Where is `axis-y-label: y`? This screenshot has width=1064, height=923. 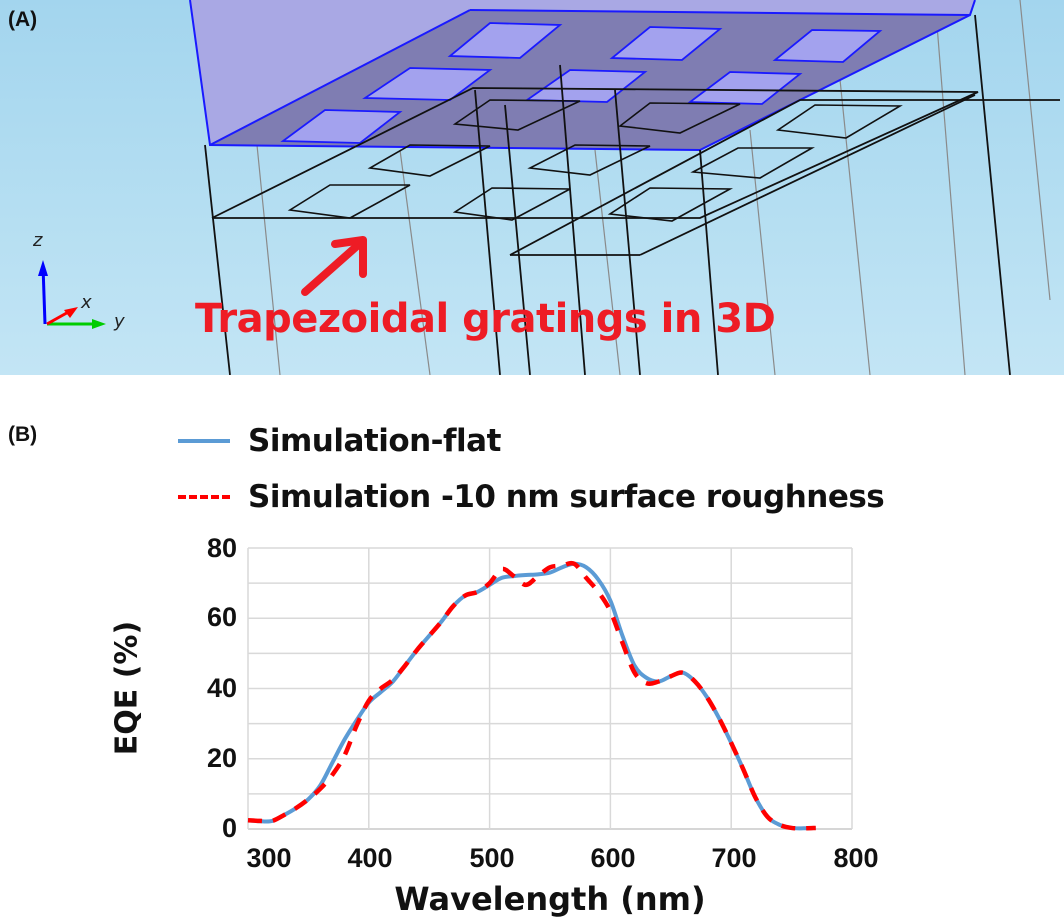
axis-y-label: y is located at coordinates (119, 321).